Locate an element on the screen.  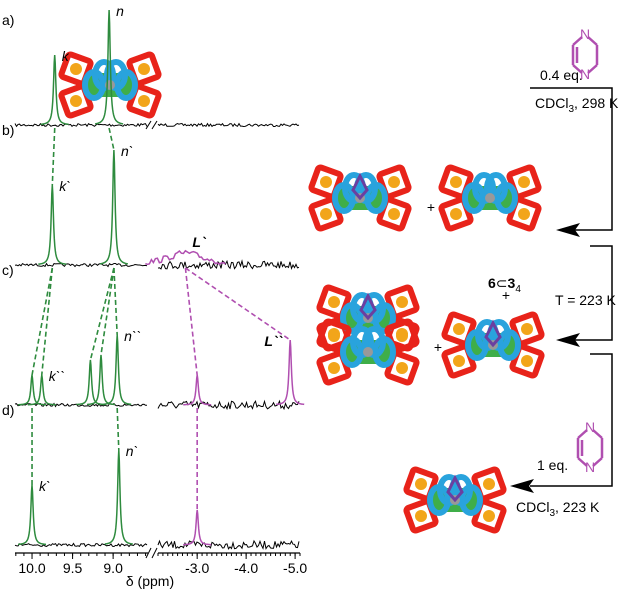
peak-label: k is located at coordinates (66, 56).